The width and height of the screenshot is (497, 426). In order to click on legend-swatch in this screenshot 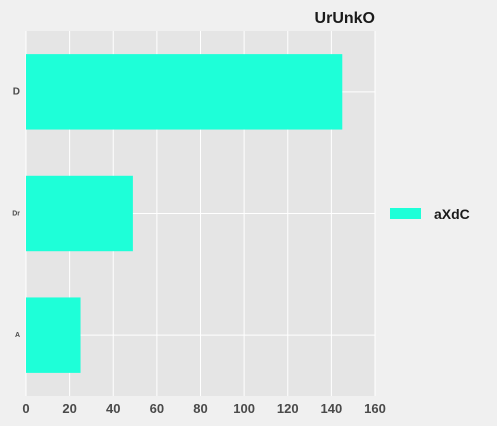, I will do `click(405, 213)`.